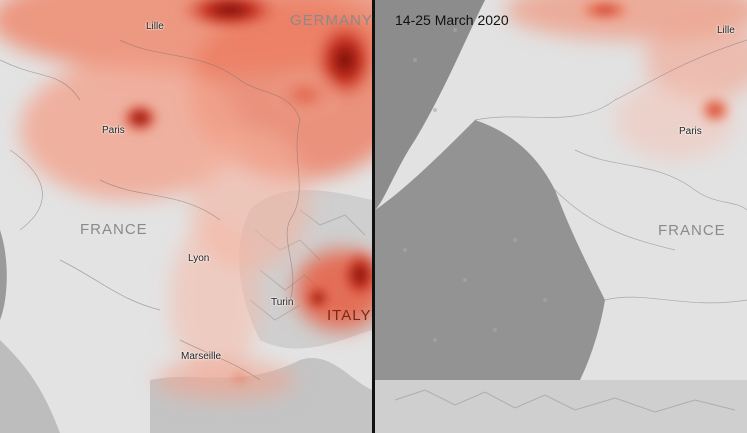 The height and width of the screenshot is (433, 747). Describe the element at coordinates (653, 62) in the screenshot. I see `right-no2-hotspots` at that location.